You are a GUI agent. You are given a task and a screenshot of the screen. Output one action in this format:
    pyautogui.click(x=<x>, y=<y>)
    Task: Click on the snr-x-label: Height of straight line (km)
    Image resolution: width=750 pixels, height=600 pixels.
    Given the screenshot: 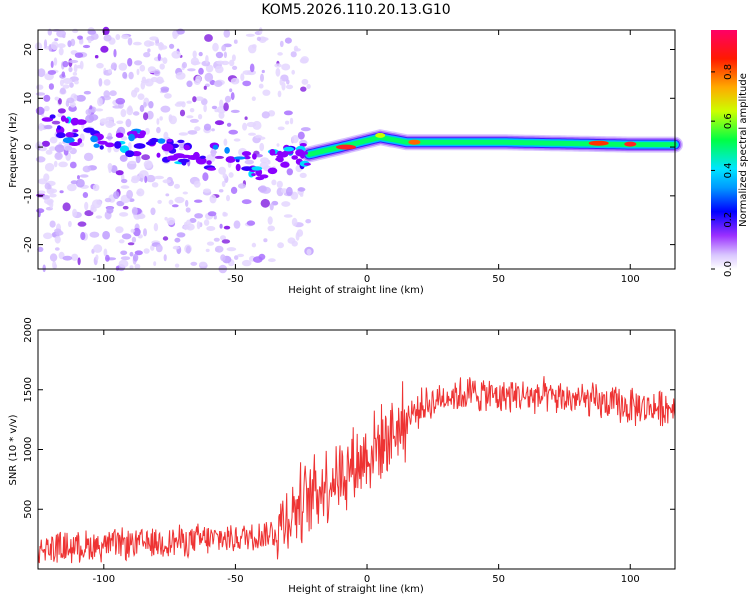 What is the action you would take?
    pyautogui.click(x=356, y=589)
    